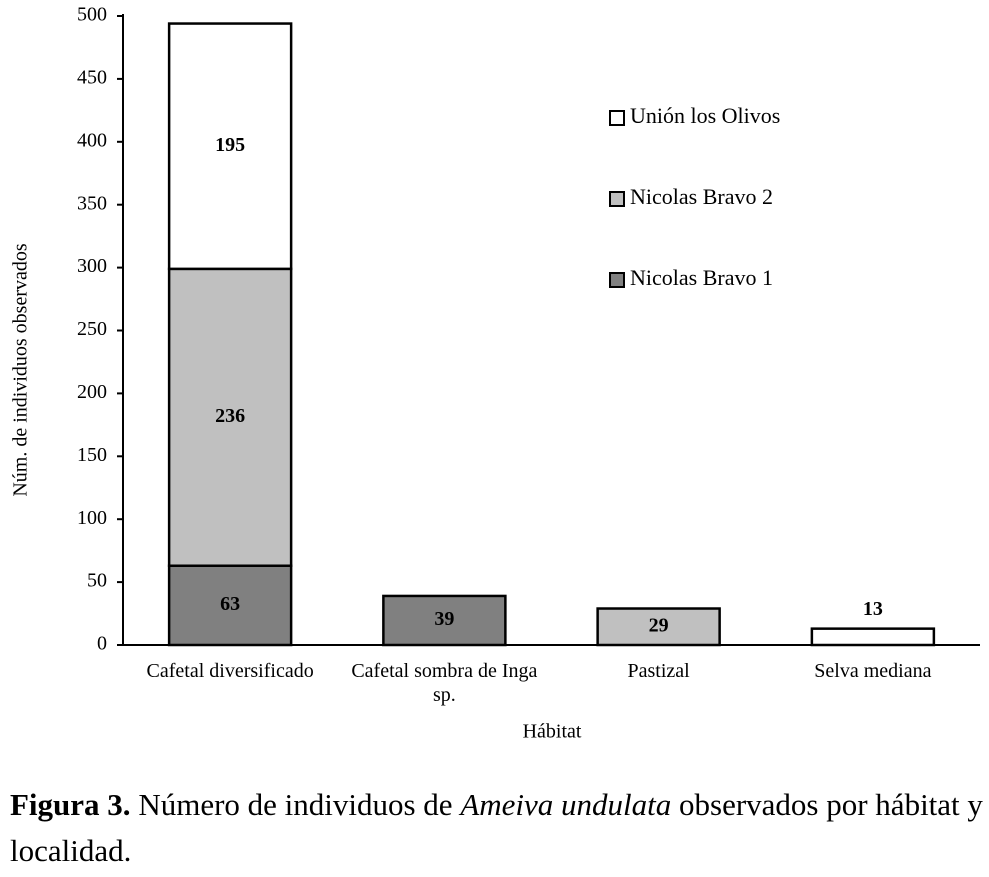 The height and width of the screenshot is (877, 989). I want to click on x-tick-label: Cafetal diversificado, so click(230, 671).